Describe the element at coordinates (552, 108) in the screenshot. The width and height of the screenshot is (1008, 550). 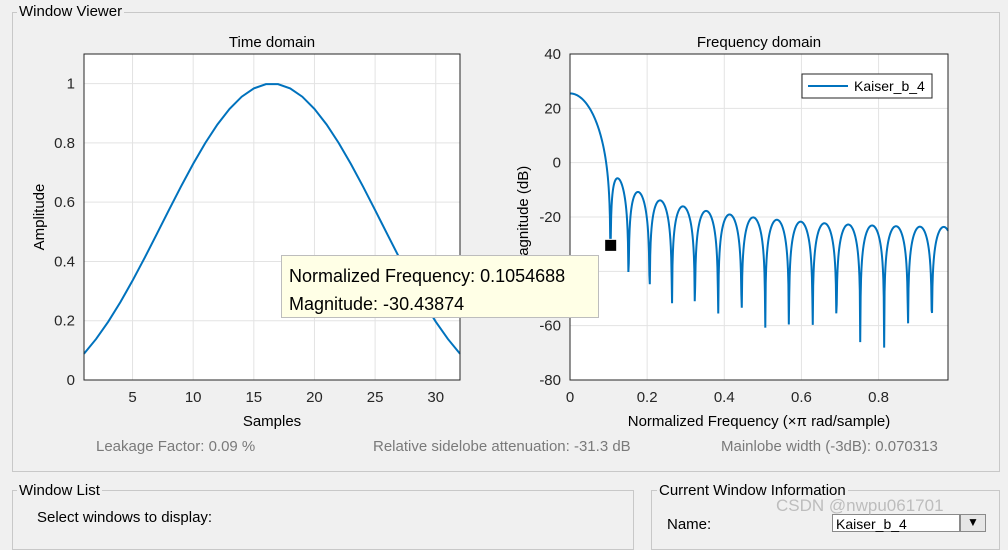
I see `freq-y-tick-label: 20` at that location.